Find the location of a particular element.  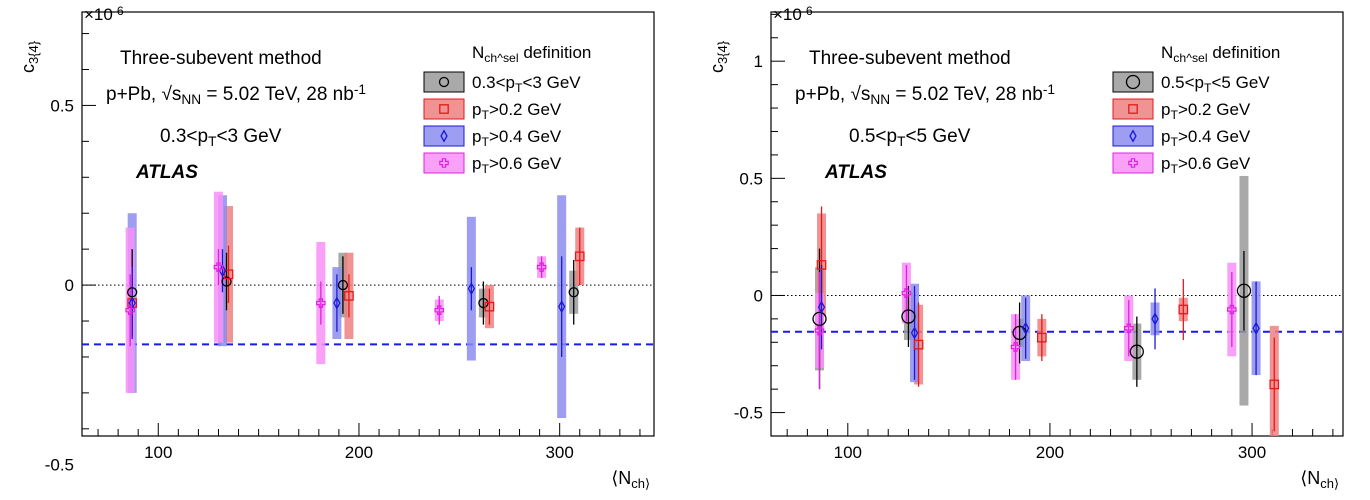

legend-entry-1: 0.3<pT<3 GeV is located at coordinates (502, 83).